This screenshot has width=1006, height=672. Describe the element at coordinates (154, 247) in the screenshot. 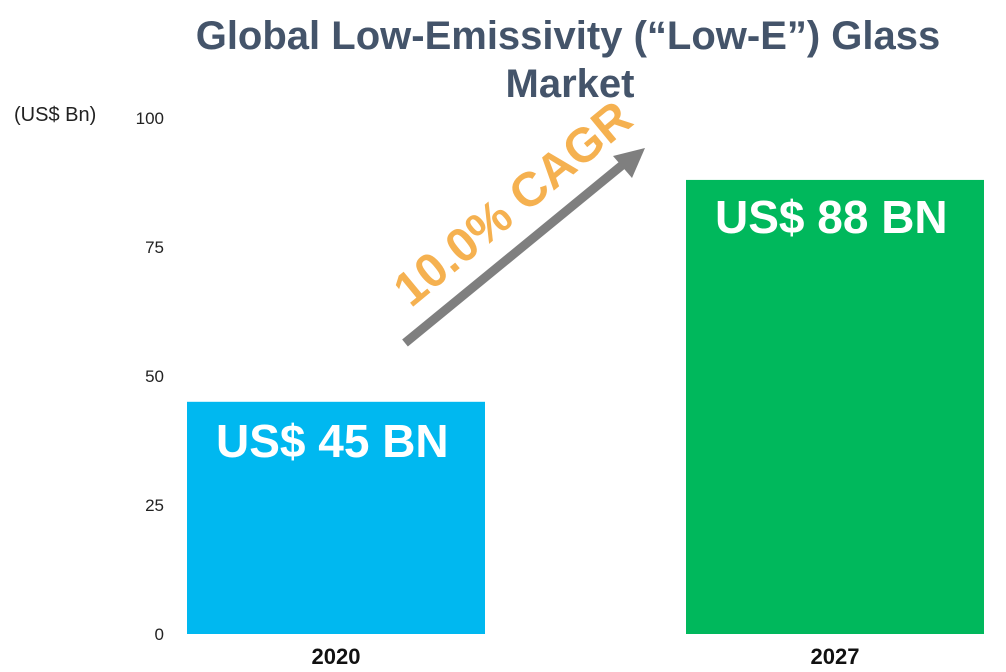

I see `y-tick-label: 75` at that location.